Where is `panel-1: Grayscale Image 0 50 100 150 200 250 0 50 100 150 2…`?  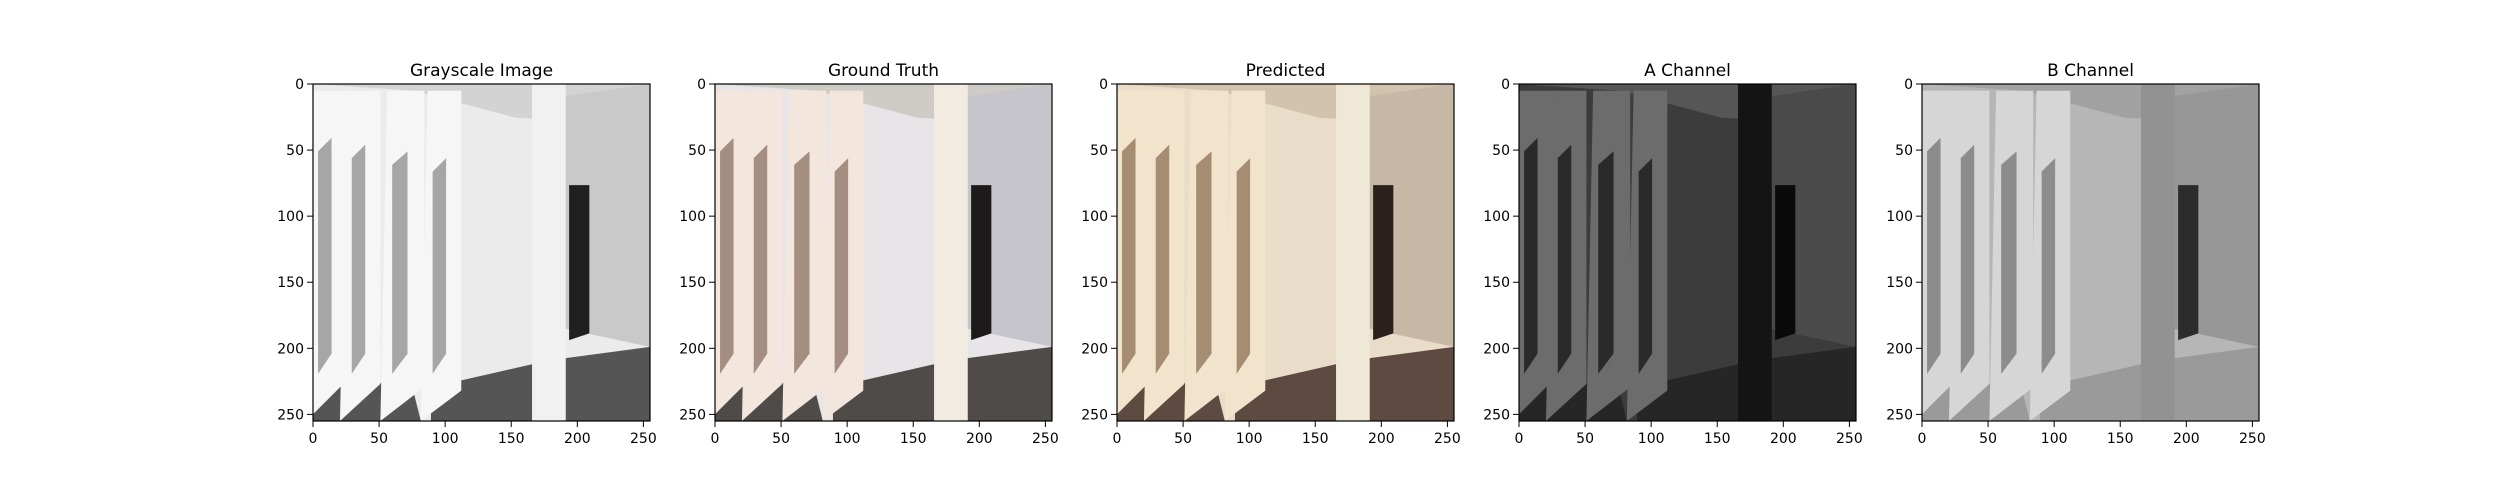 panel-1: Grayscale Image 0 50 100 150 200 250 0 50 100 150 2… is located at coordinates (466, 254).